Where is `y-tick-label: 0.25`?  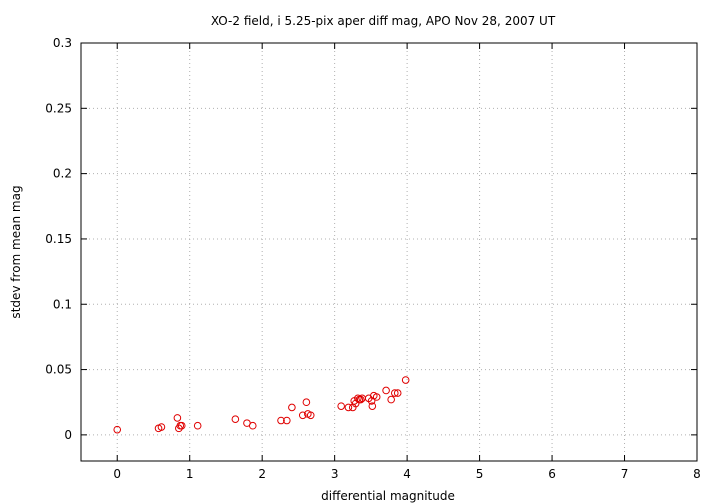 y-tick-label: 0.25 is located at coordinates (58, 108).